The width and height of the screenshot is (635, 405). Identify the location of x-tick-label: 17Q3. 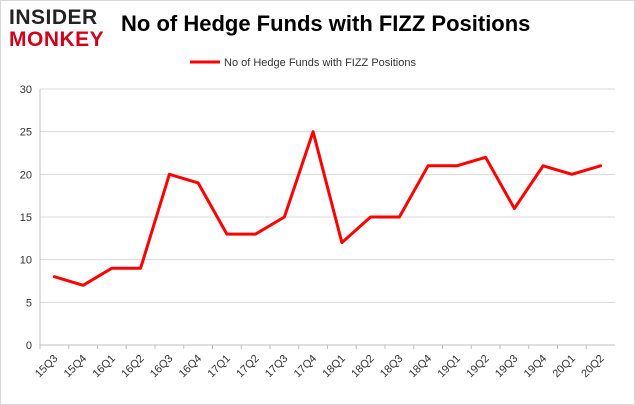
(277, 367).